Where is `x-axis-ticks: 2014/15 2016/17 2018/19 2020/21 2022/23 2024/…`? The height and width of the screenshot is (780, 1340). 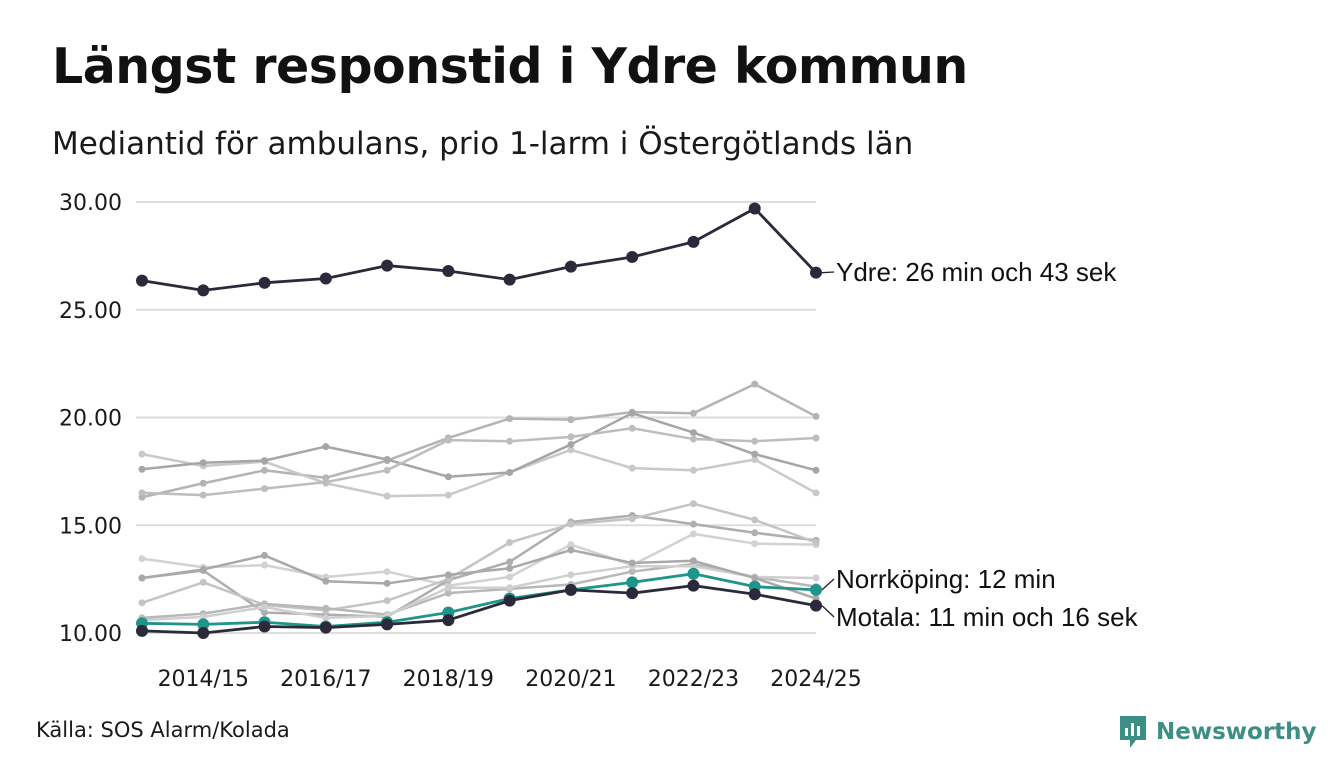
x-axis-ticks: 2014/15 2016/17 2018/19 2020/21 2022/23 2024/… is located at coordinates (510, 679).